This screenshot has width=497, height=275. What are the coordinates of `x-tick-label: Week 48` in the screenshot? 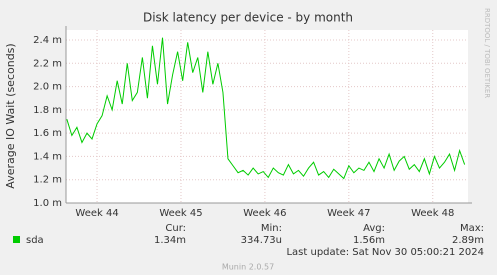 It's located at (432, 213).